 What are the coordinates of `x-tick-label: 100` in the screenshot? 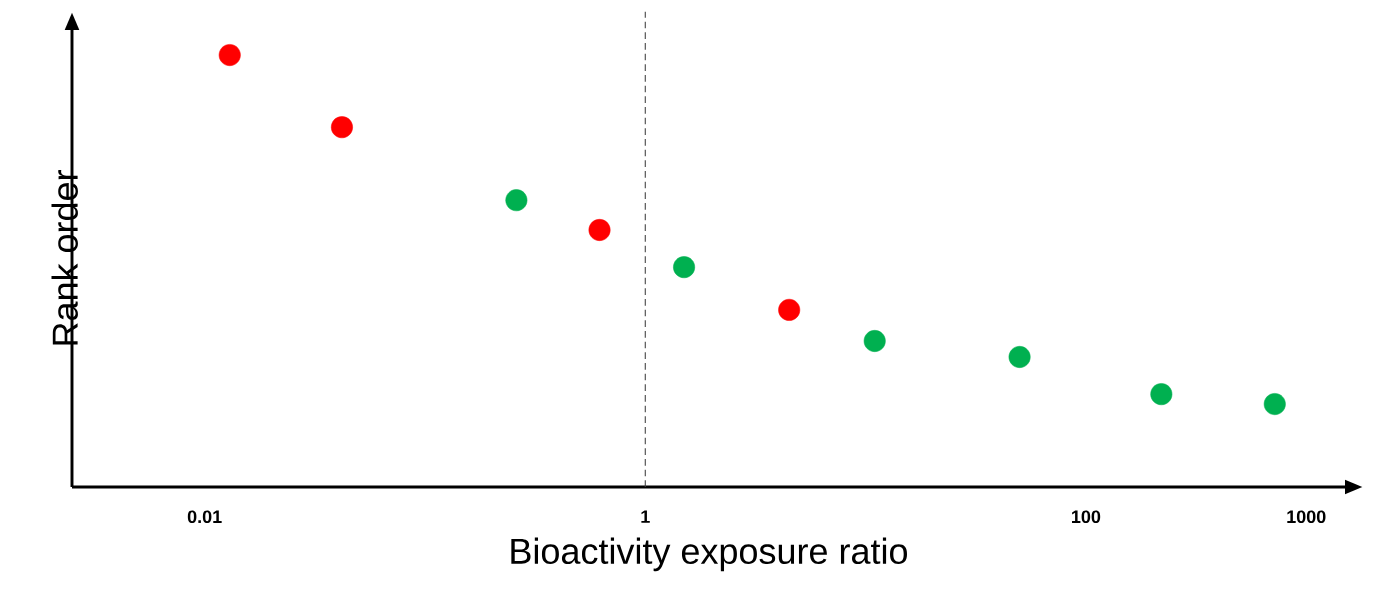 It's located at (1086, 517).